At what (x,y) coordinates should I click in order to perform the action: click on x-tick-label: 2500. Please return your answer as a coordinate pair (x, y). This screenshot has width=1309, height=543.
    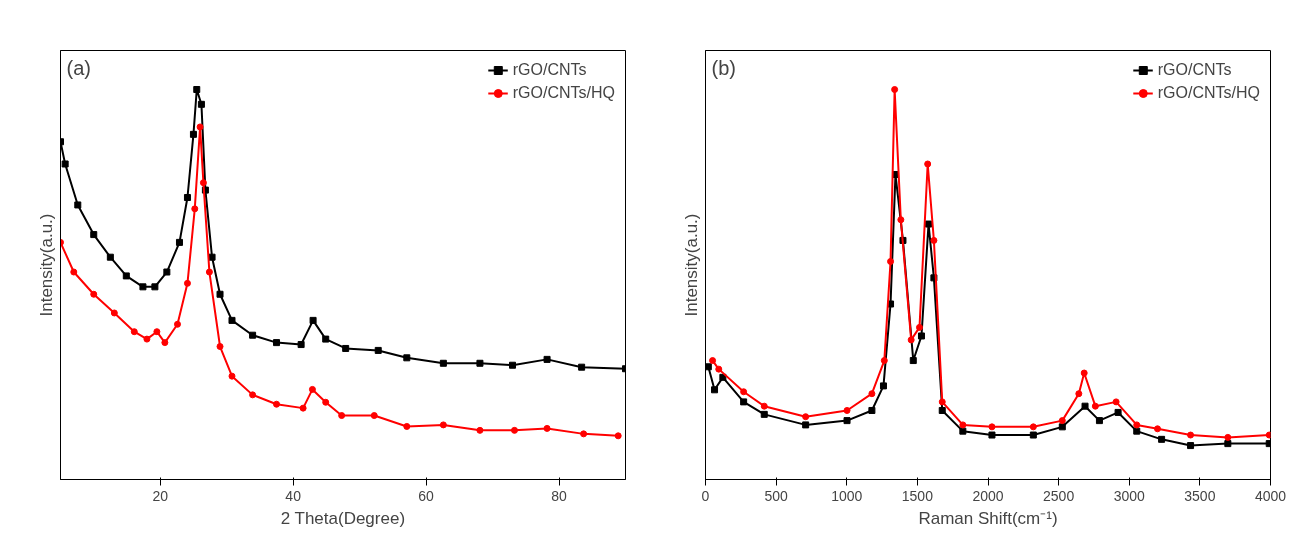
    Looking at the image, I should click on (1059, 495).